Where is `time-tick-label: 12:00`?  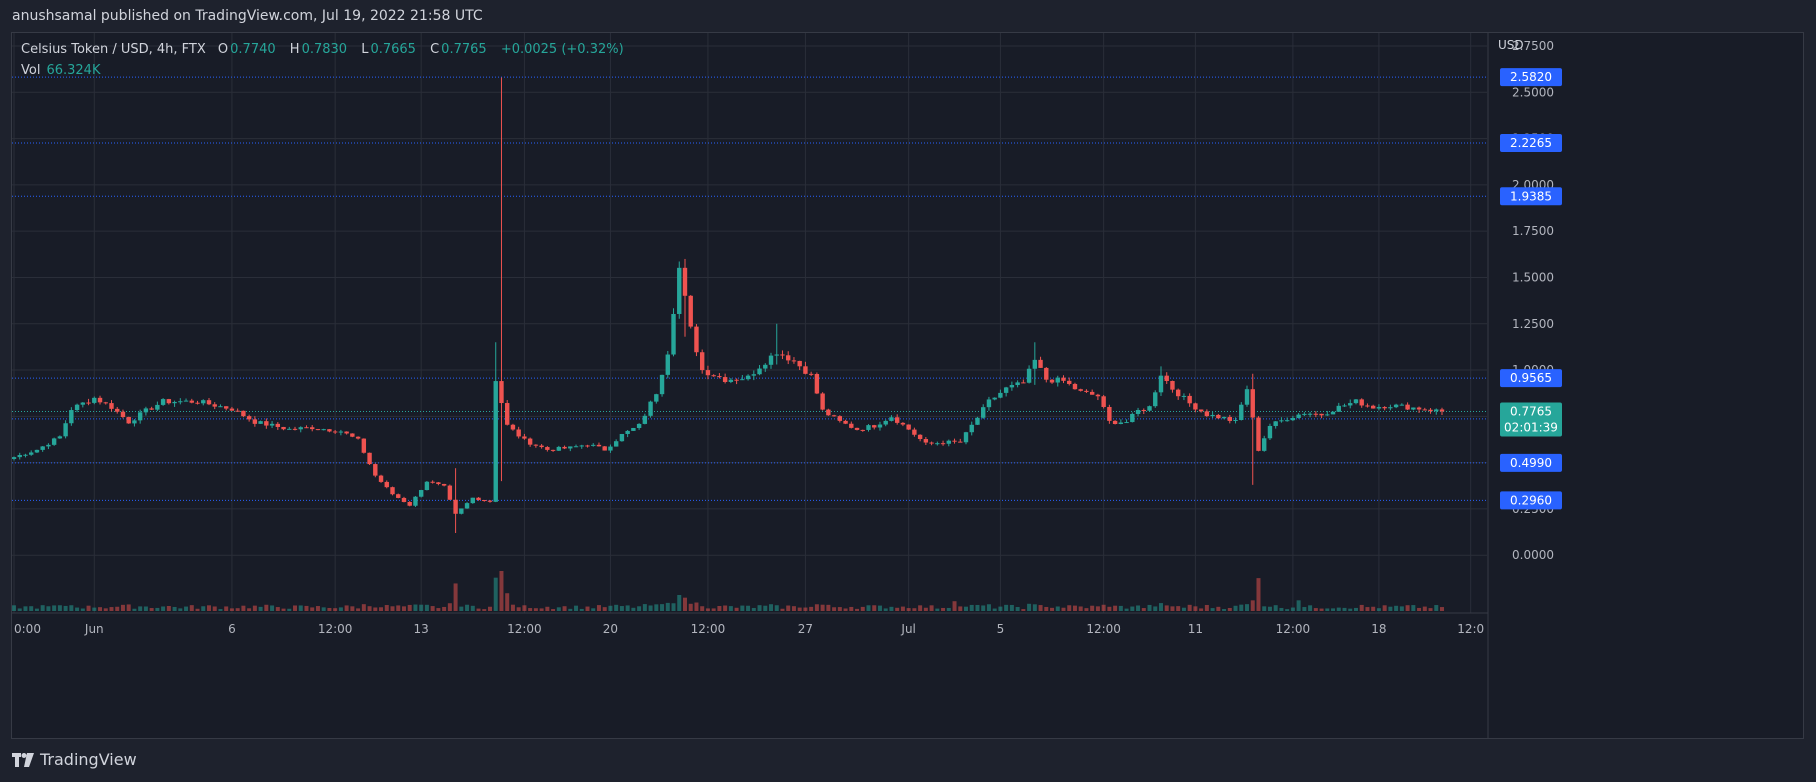
time-tick-label: 12:00 is located at coordinates (708, 629).